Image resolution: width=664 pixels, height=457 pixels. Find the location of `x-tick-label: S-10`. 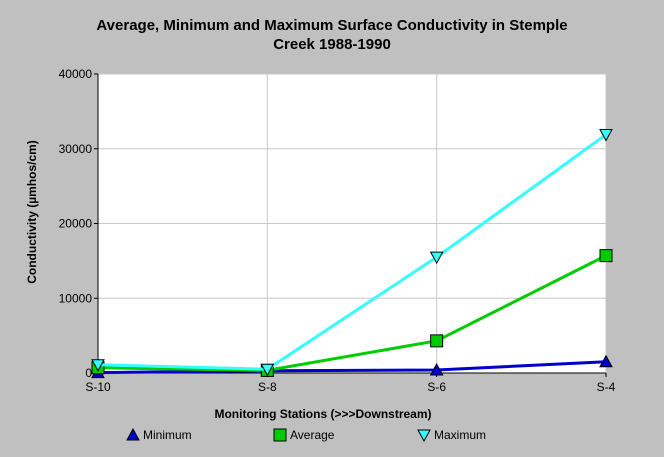

x-tick-label: S-10 is located at coordinates (98, 387).